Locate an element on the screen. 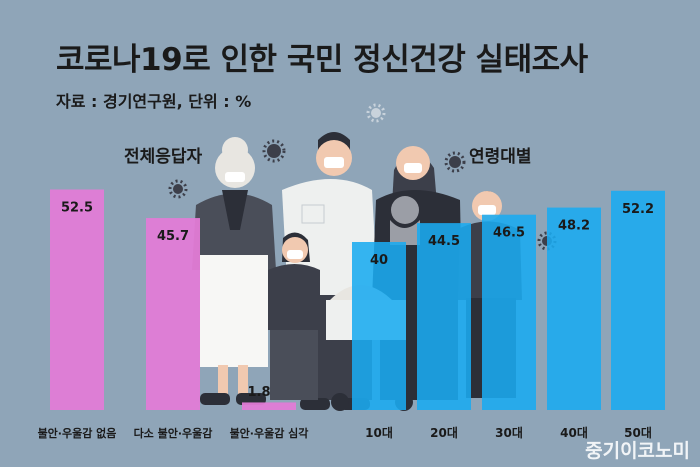 The height and width of the screenshot is (467, 700). data-label: 52.5 is located at coordinates (77, 208).